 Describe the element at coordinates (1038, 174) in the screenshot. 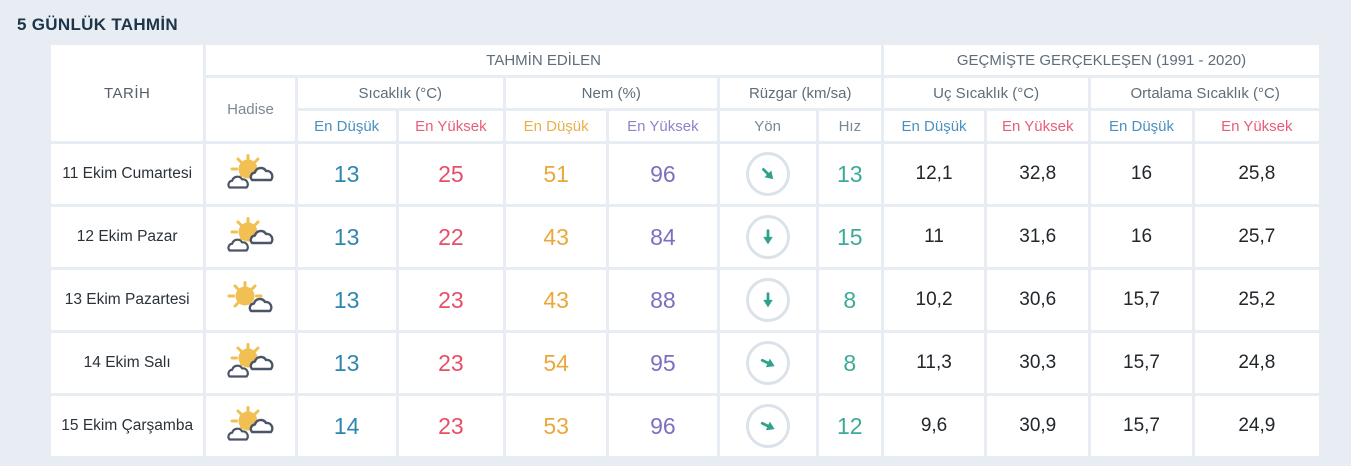

I see `hist-extreme-max-cell: 32,8` at that location.